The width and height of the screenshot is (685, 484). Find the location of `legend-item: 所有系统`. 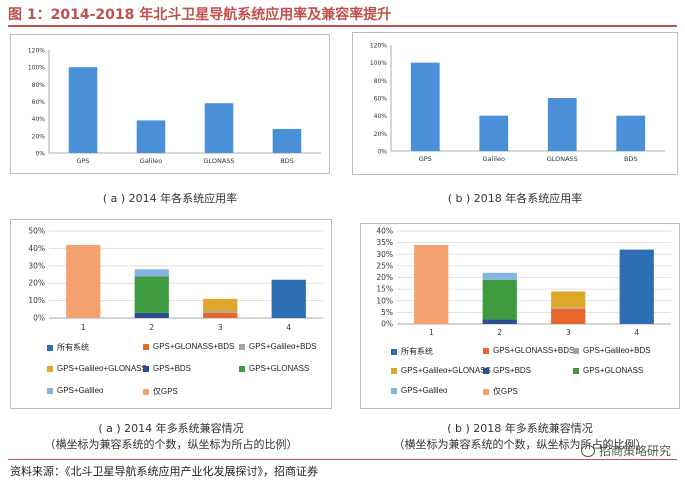

legend-item: 所有系统 is located at coordinates (412, 351).